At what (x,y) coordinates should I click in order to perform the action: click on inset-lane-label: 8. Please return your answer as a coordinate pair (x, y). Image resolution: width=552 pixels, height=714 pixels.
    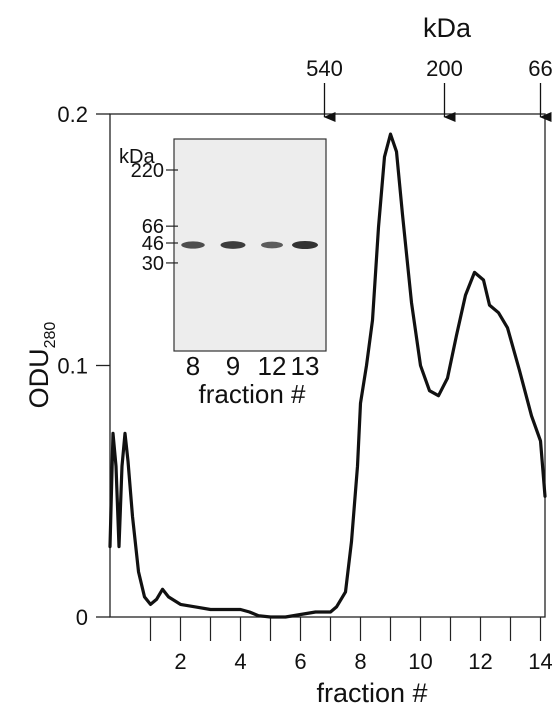
    Looking at the image, I should click on (193, 366).